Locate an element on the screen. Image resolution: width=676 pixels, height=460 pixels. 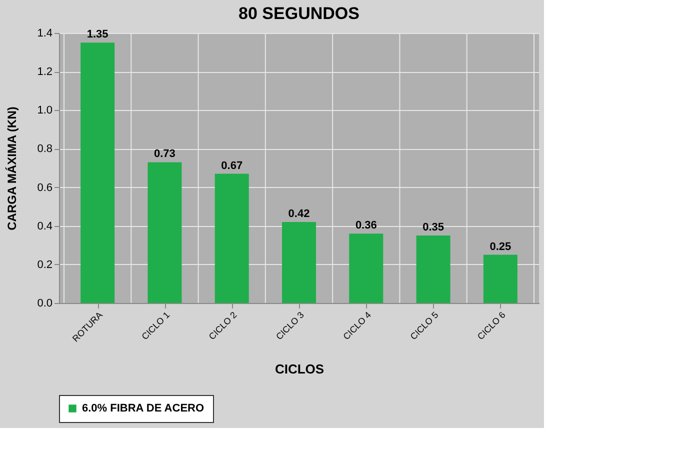
x-axis-title: CICLOS is located at coordinates (299, 369).